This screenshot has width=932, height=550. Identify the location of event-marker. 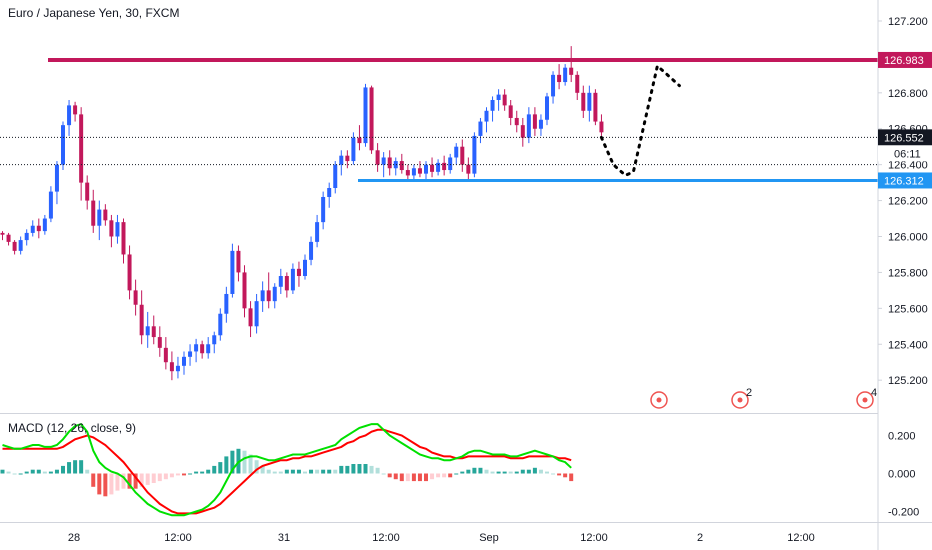
(659, 400).